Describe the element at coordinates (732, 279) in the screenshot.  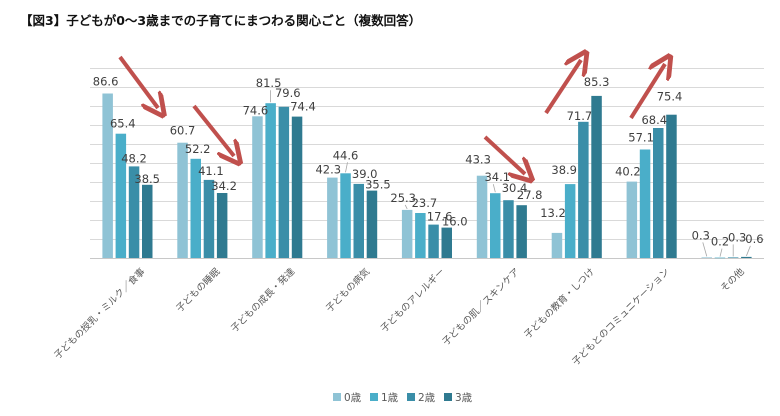
I see `category-label: その他` at that location.